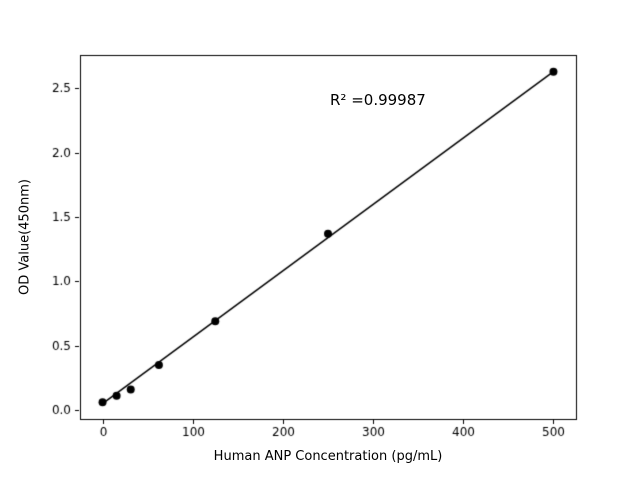  I want to click on x-axis-label: Human ANP Concentration (pg/mL), so click(328, 456).